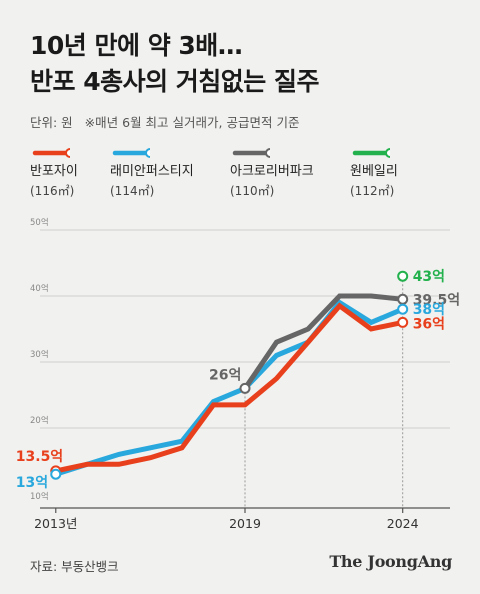 Image resolution: width=480 pixels, height=594 pixels. Describe the element at coordinates (56, 474) in the screenshot. I see `point-marker-raemian-2013` at that location.